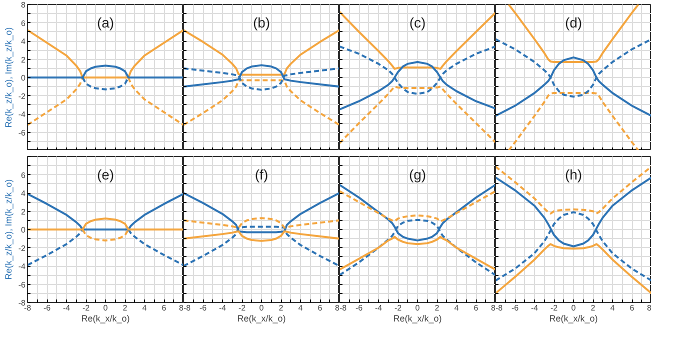 The image size is (674, 346). Describe the element at coordinates (105, 174) in the screenshot. I see `text: (e)` at that location.